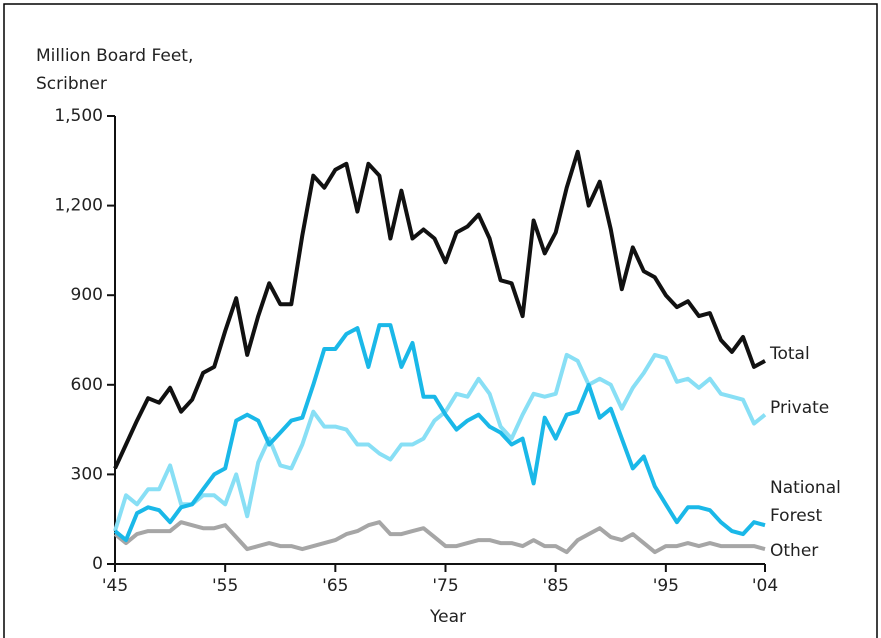  I want to click on series-label: Total, so click(790, 354).